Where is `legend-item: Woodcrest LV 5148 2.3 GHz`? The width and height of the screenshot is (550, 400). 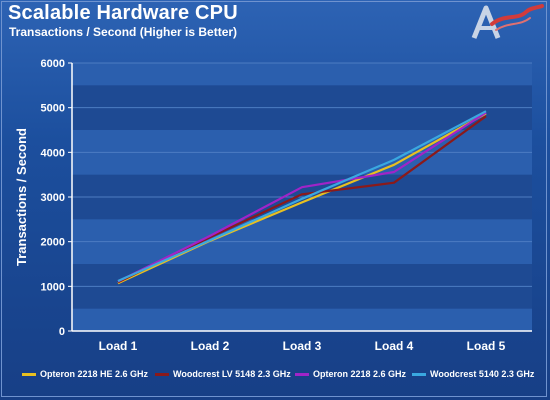
legend-item: Woodcrest LV 5148 2.3 GHz is located at coordinates (223, 374).